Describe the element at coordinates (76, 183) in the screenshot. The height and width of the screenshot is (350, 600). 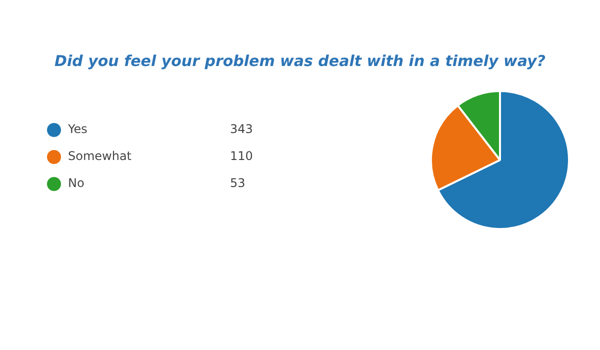
I see `legend-label: No` at that location.